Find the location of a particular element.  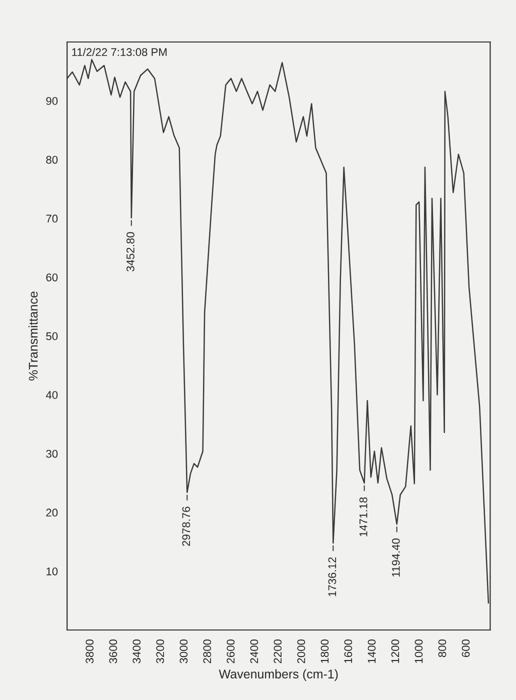

y-tick-label: 40 is located at coordinates (52, 395).